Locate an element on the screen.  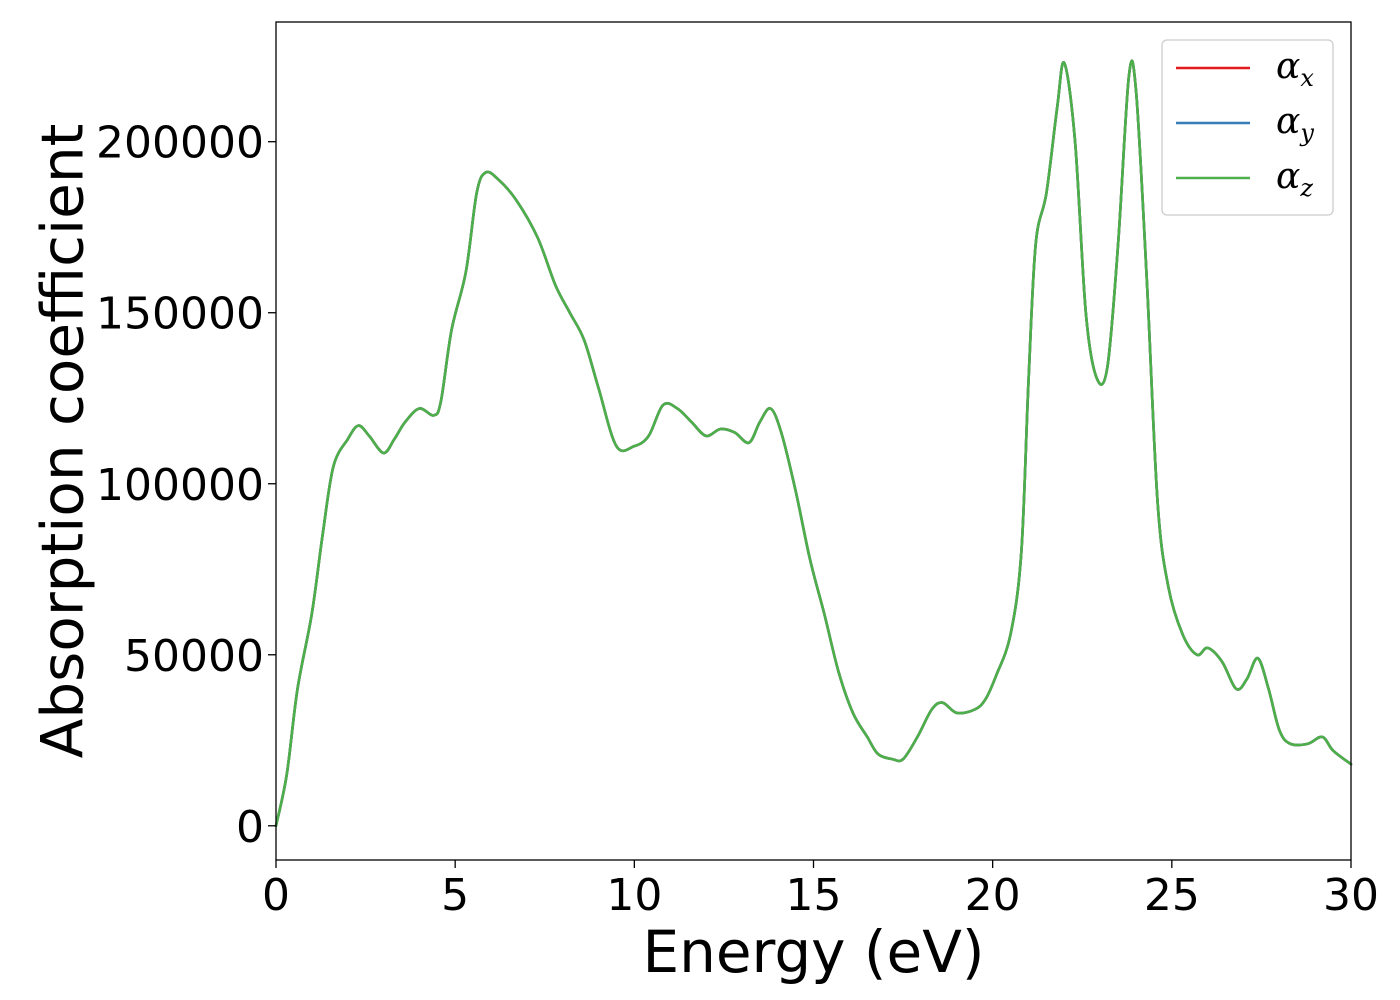
x-tick-label: 0 is located at coordinates (276, 895).